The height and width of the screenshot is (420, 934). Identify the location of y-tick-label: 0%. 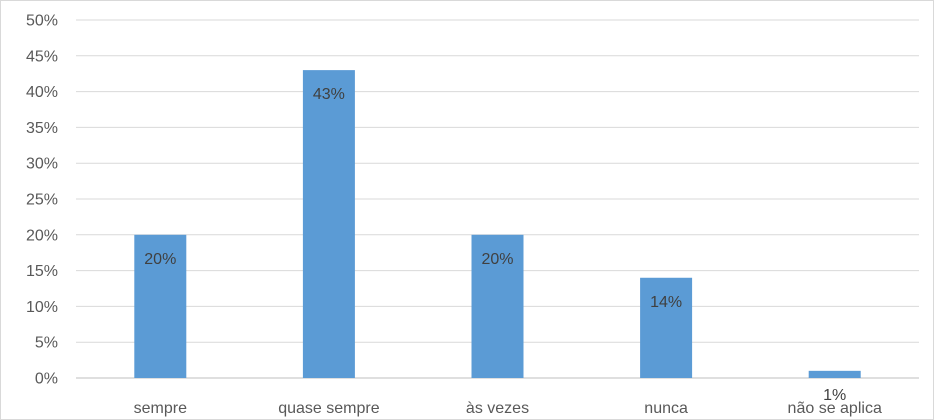
(46, 379).